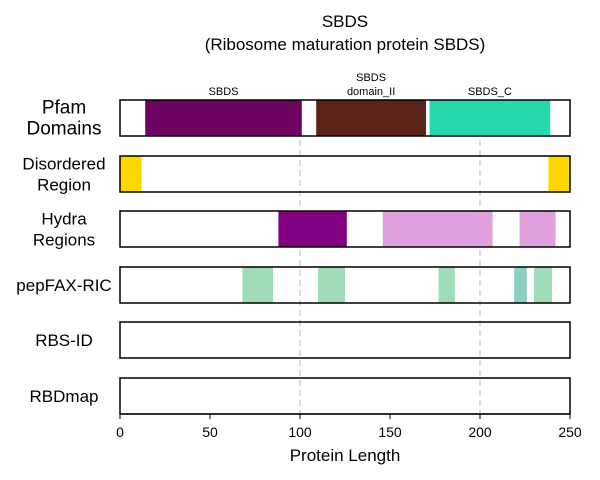  I want to click on x-axis-label: Protein Length, so click(345, 455).